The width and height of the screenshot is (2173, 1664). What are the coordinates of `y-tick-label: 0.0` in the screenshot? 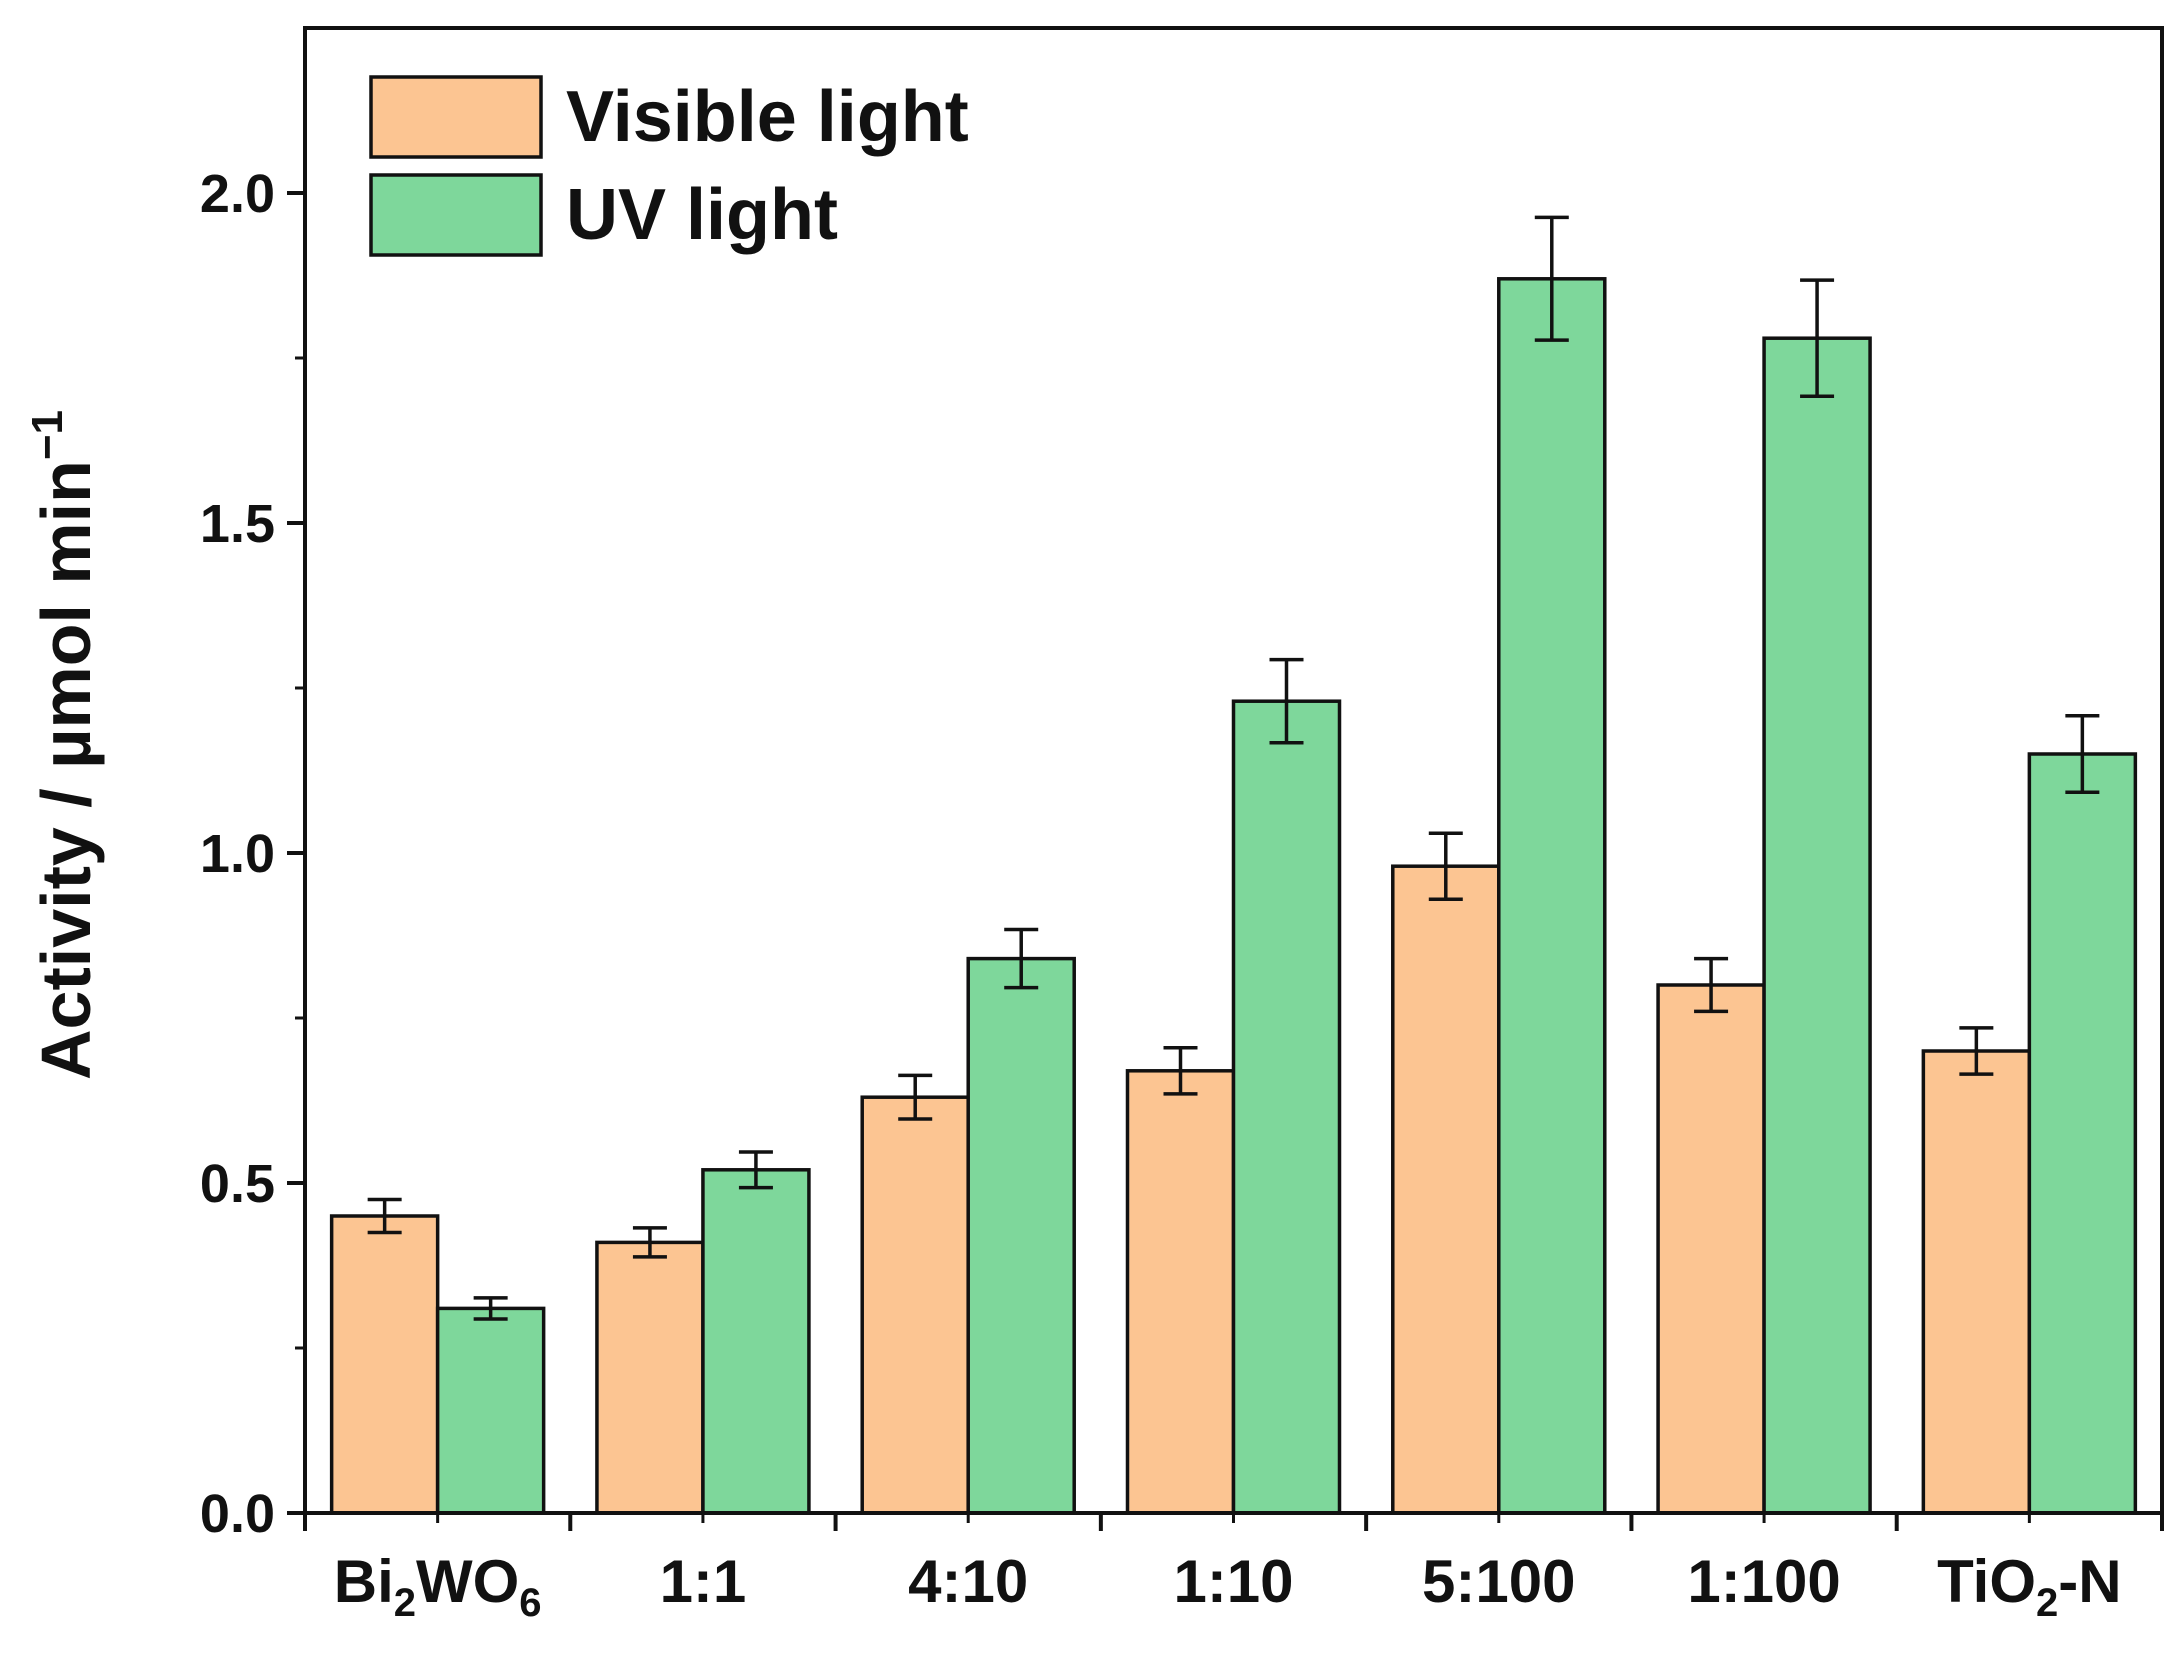 It's located at (237, 1514).